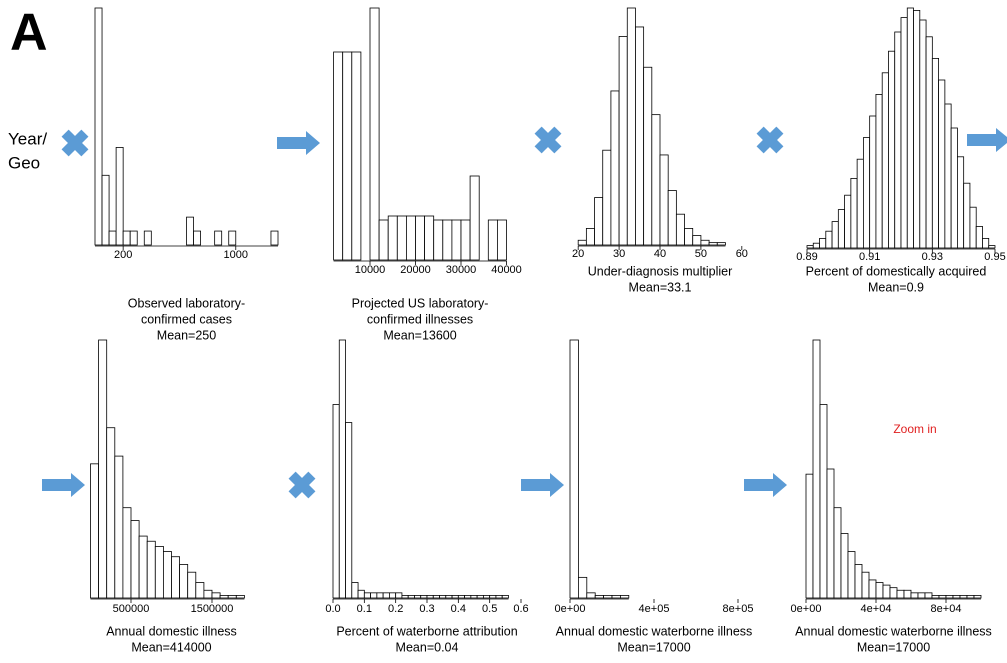  Describe the element at coordinates (236, 255) in the screenshot. I see `x-tick-label: 1000` at that location.